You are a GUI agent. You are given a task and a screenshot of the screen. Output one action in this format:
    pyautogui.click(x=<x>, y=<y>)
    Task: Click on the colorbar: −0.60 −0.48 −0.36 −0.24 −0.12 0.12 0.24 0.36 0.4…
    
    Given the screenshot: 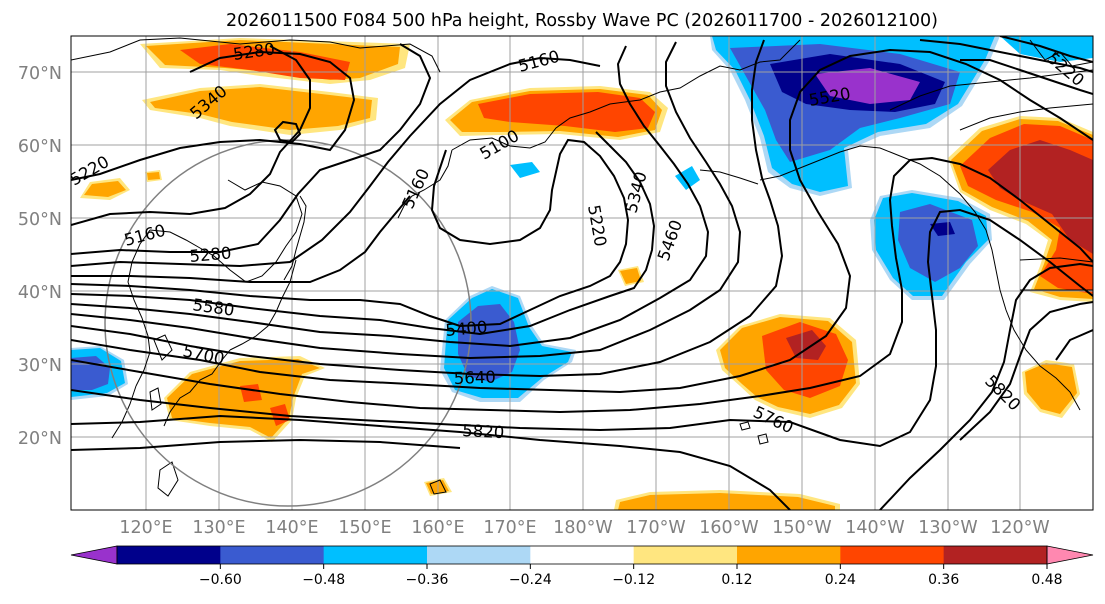 What is the action you would take?
    pyautogui.click(x=582, y=566)
    